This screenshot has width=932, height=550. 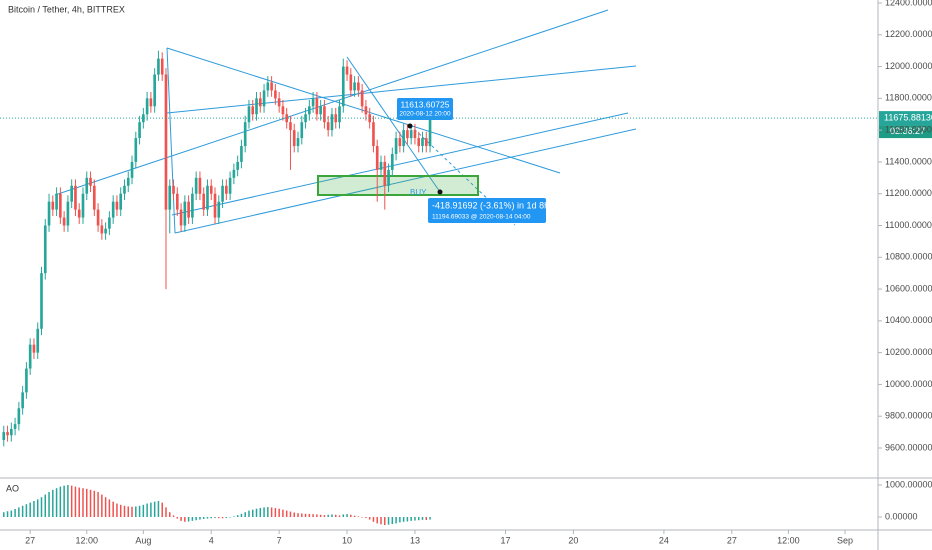 I want to click on x-tick-label: 20, so click(x=573, y=540).